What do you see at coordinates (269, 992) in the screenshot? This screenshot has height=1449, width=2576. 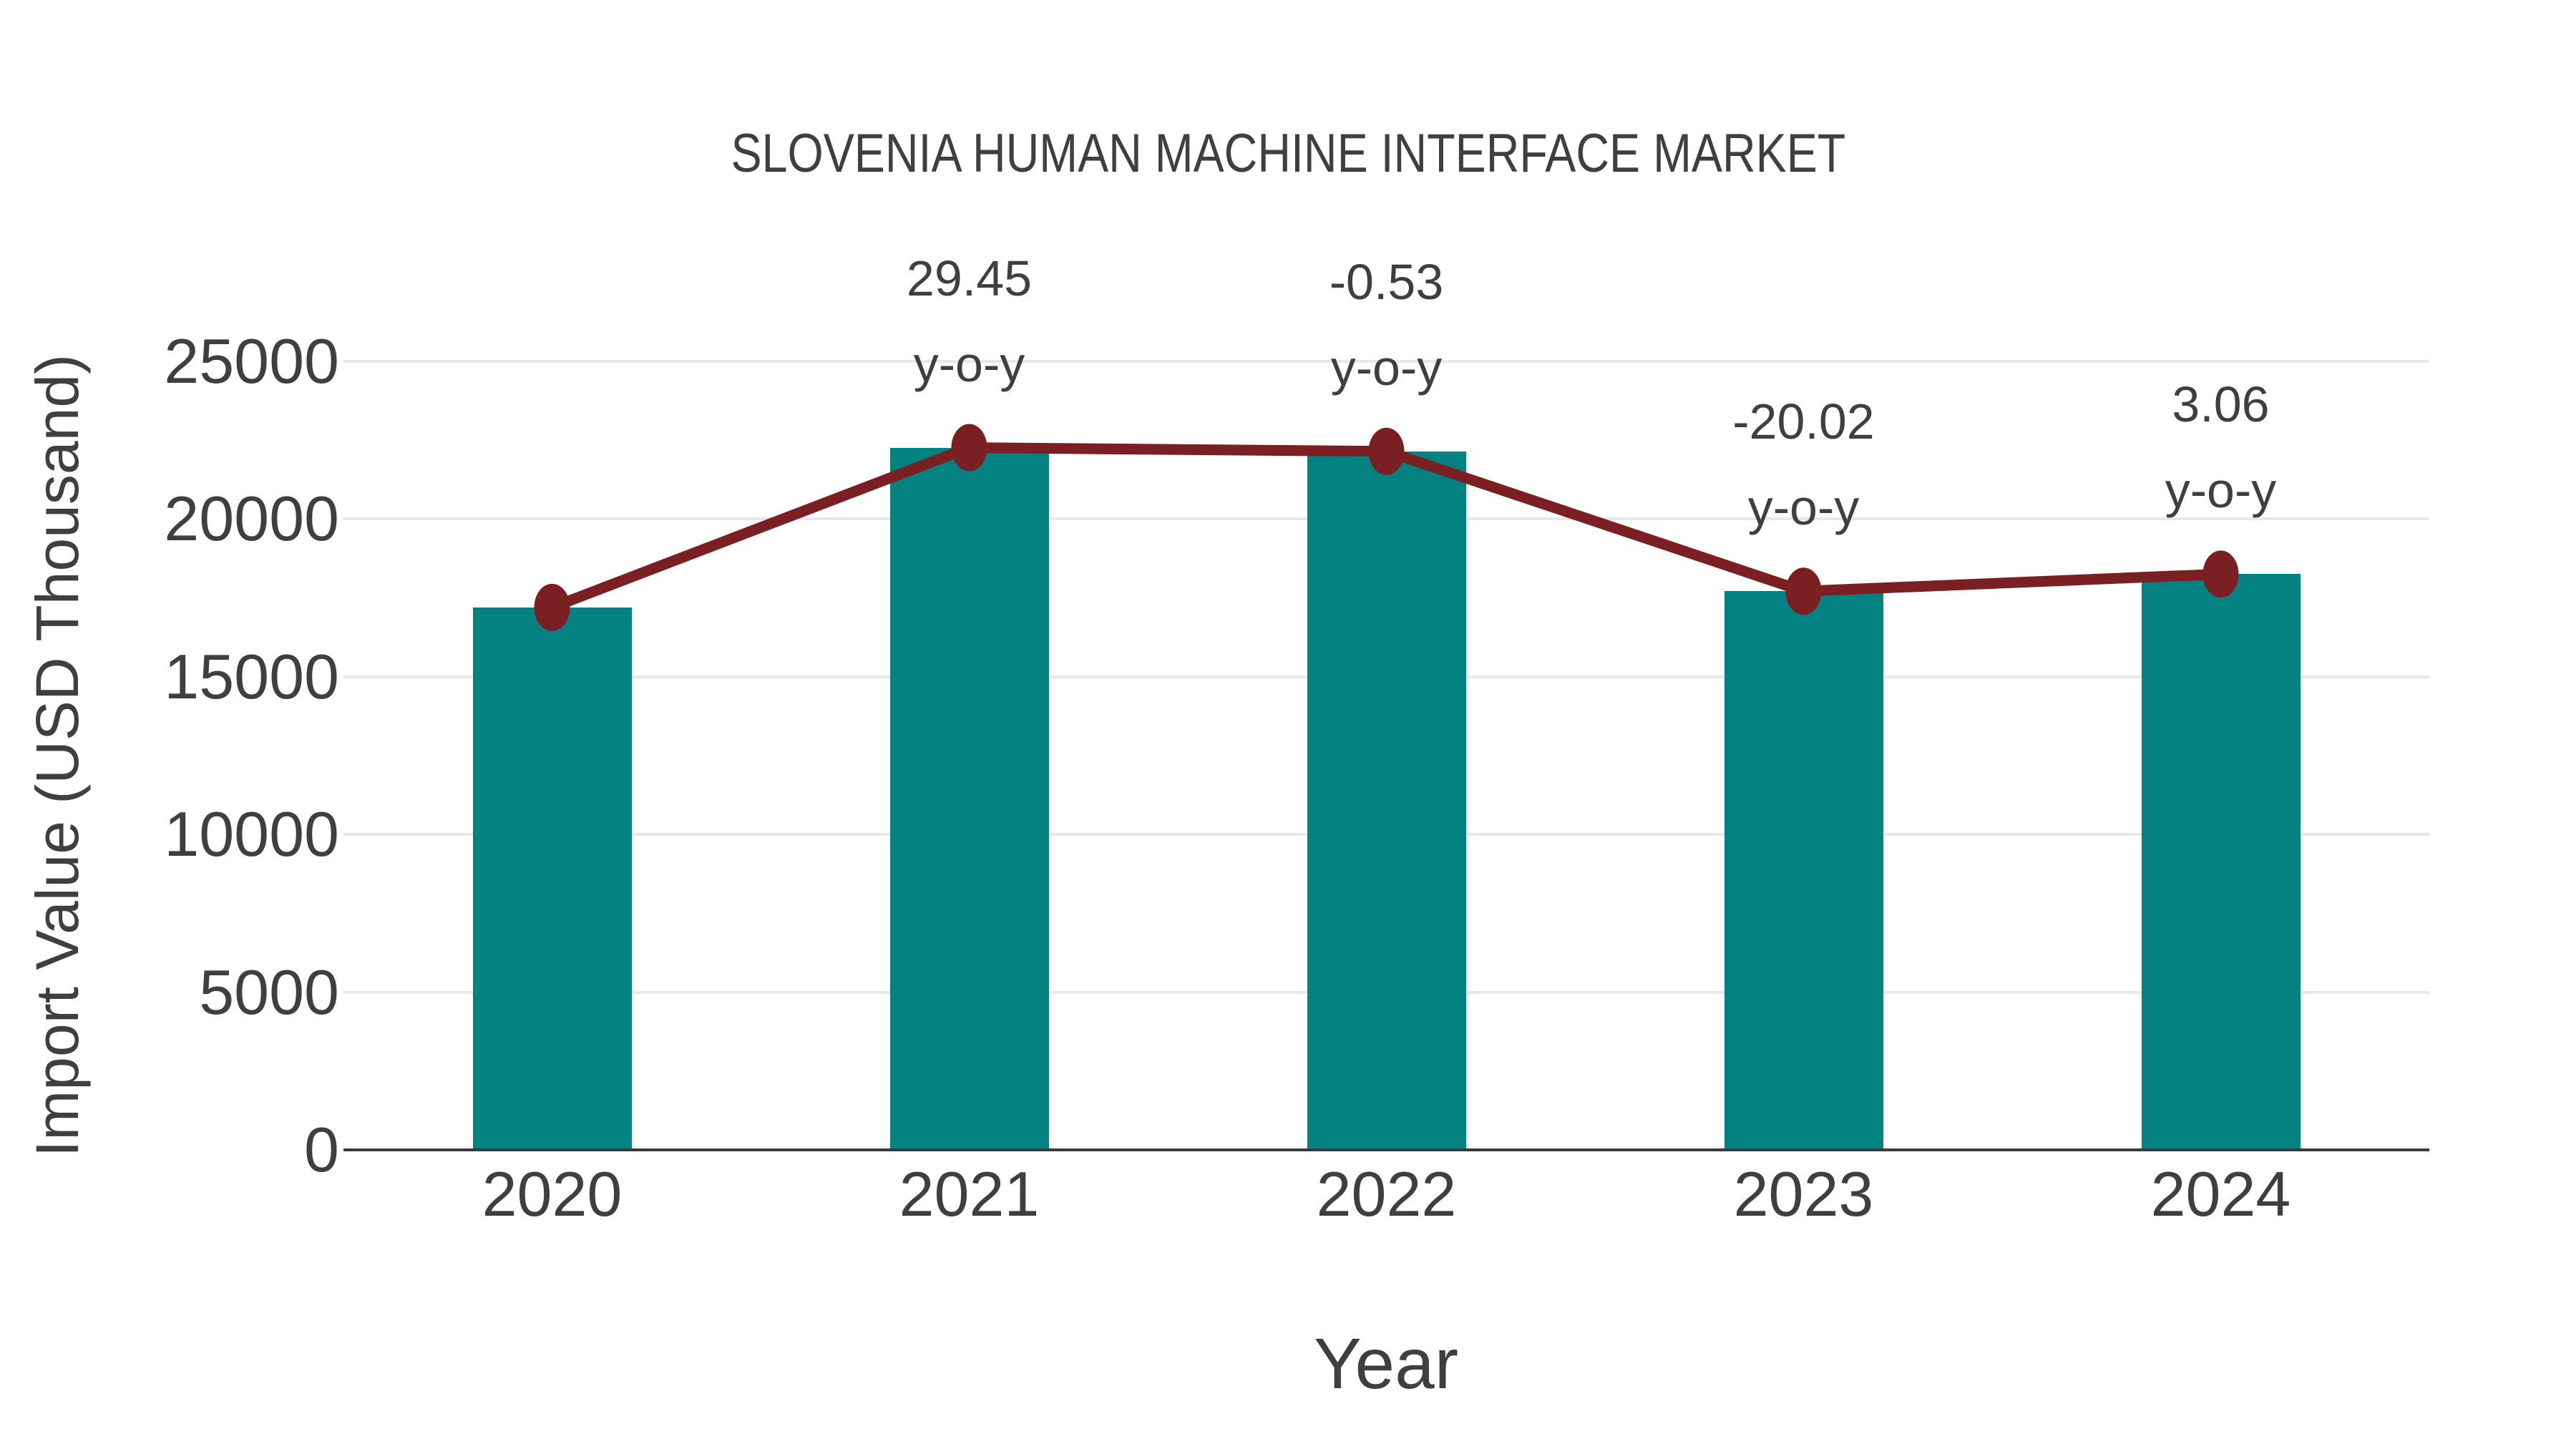 I see `y-tick-label-5000: 5000` at bounding box center [269, 992].